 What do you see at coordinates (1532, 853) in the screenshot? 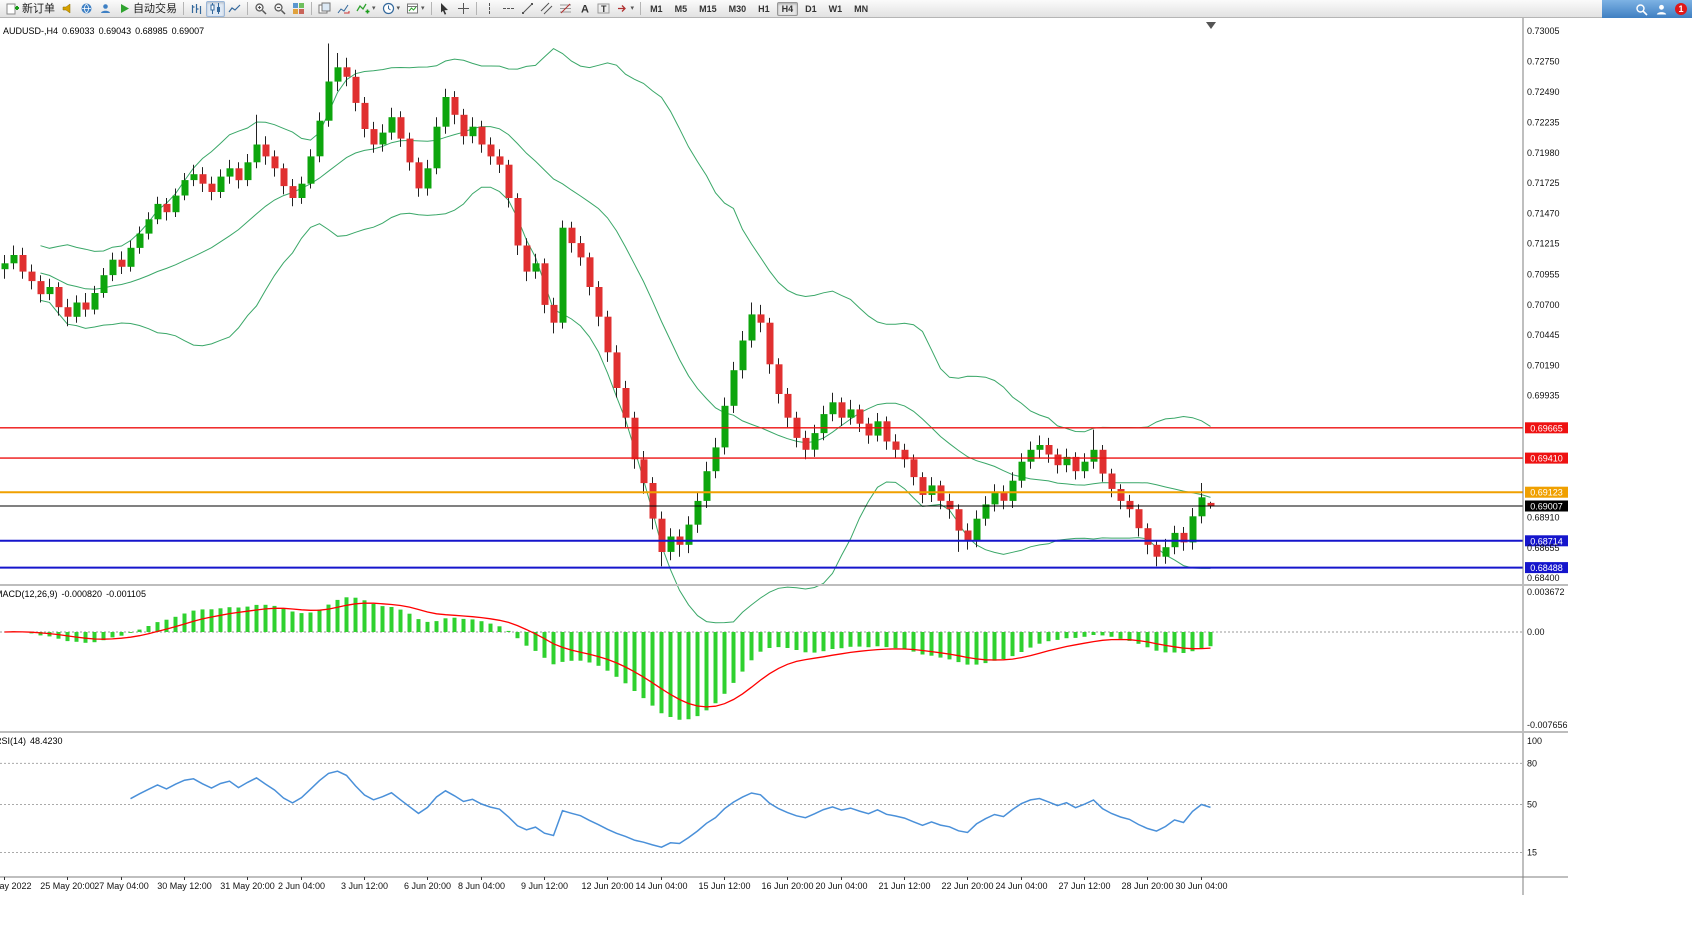
I see `rsi-axis-label: 15` at bounding box center [1532, 853].